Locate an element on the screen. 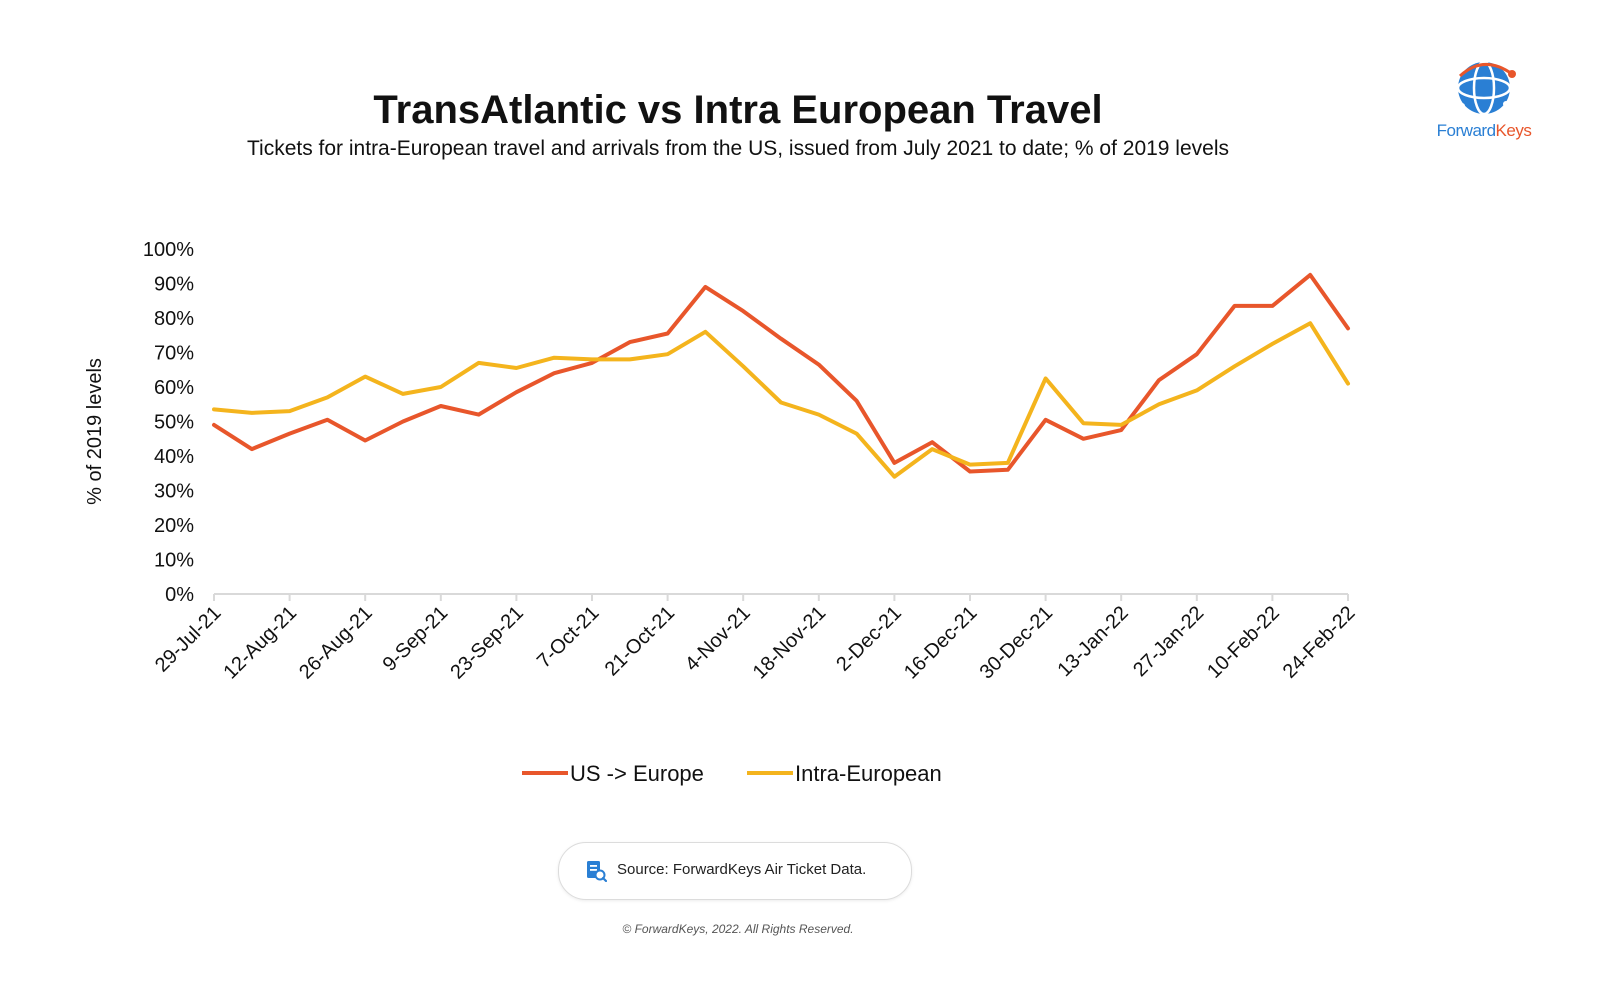 The width and height of the screenshot is (1600, 996). y-tick-label: 60% is located at coordinates (174, 388).